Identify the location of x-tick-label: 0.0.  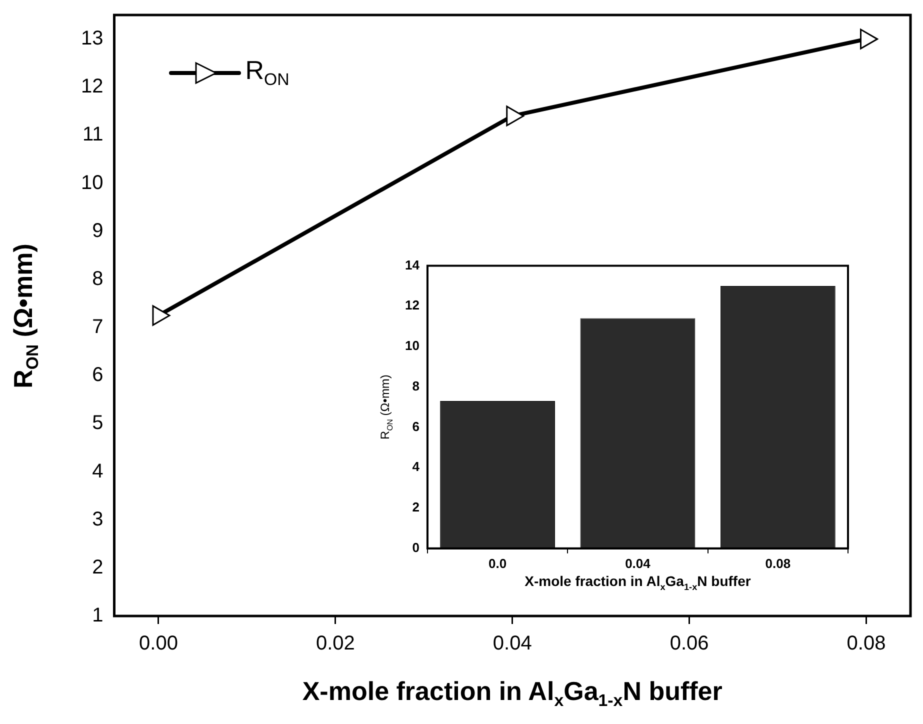
(497, 563).